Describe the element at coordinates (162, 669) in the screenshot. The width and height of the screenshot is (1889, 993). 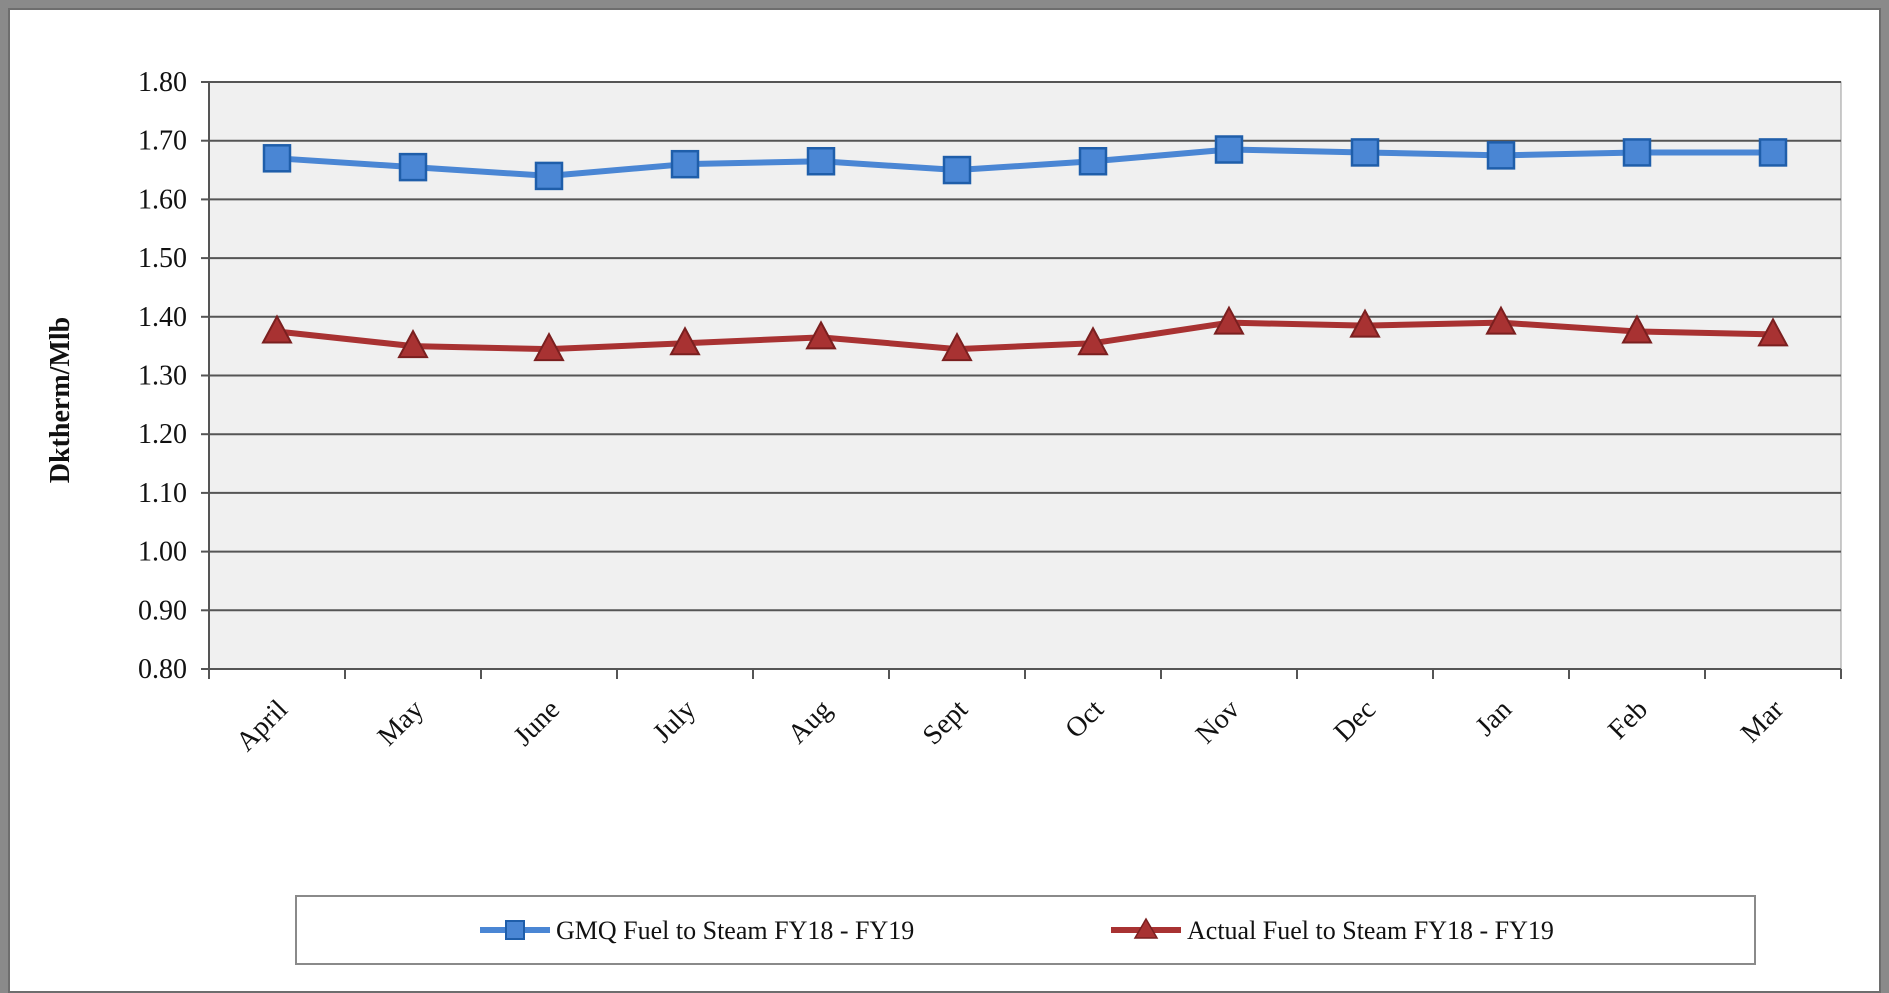
I see `y-tick-label: 0.80` at that location.